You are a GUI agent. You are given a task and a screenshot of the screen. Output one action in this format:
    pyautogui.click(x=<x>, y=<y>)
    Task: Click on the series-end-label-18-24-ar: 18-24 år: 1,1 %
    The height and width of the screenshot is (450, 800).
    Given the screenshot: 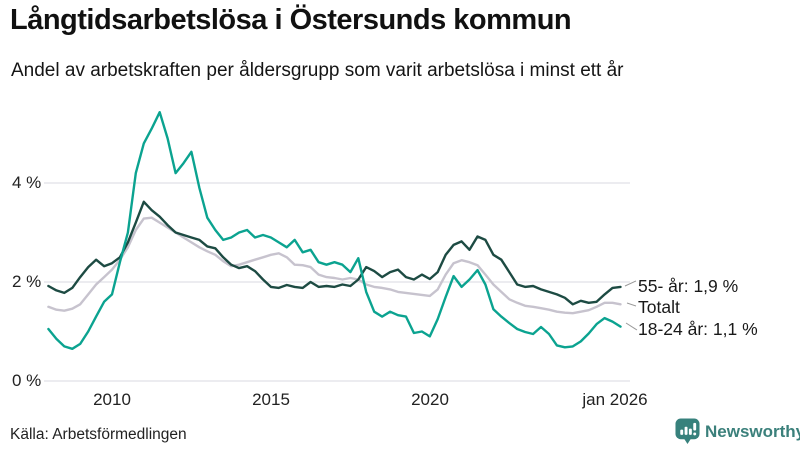 What is the action you would take?
    pyautogui.click(x=698, y=329)
    